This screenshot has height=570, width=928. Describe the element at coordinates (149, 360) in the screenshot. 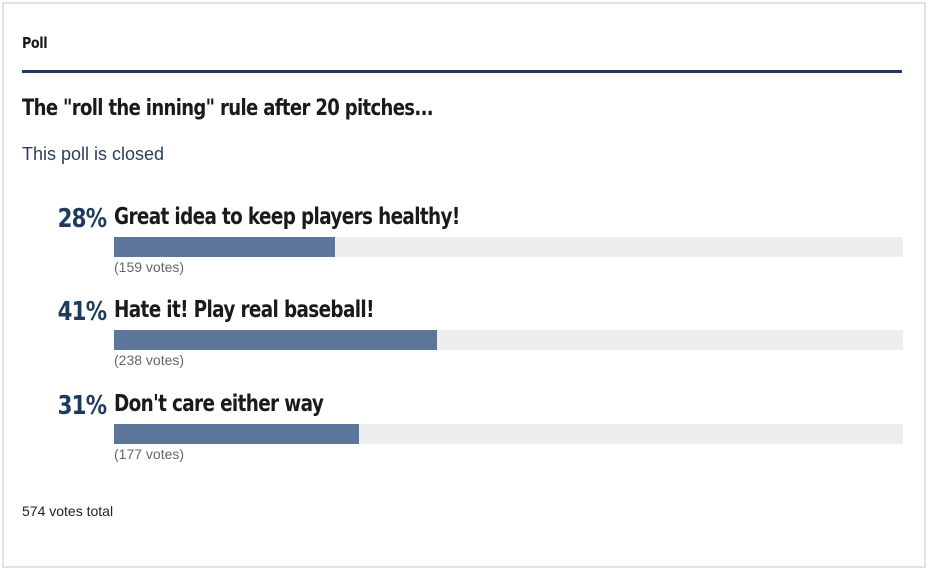

I see `option-votes: (238 votes)` at that location.